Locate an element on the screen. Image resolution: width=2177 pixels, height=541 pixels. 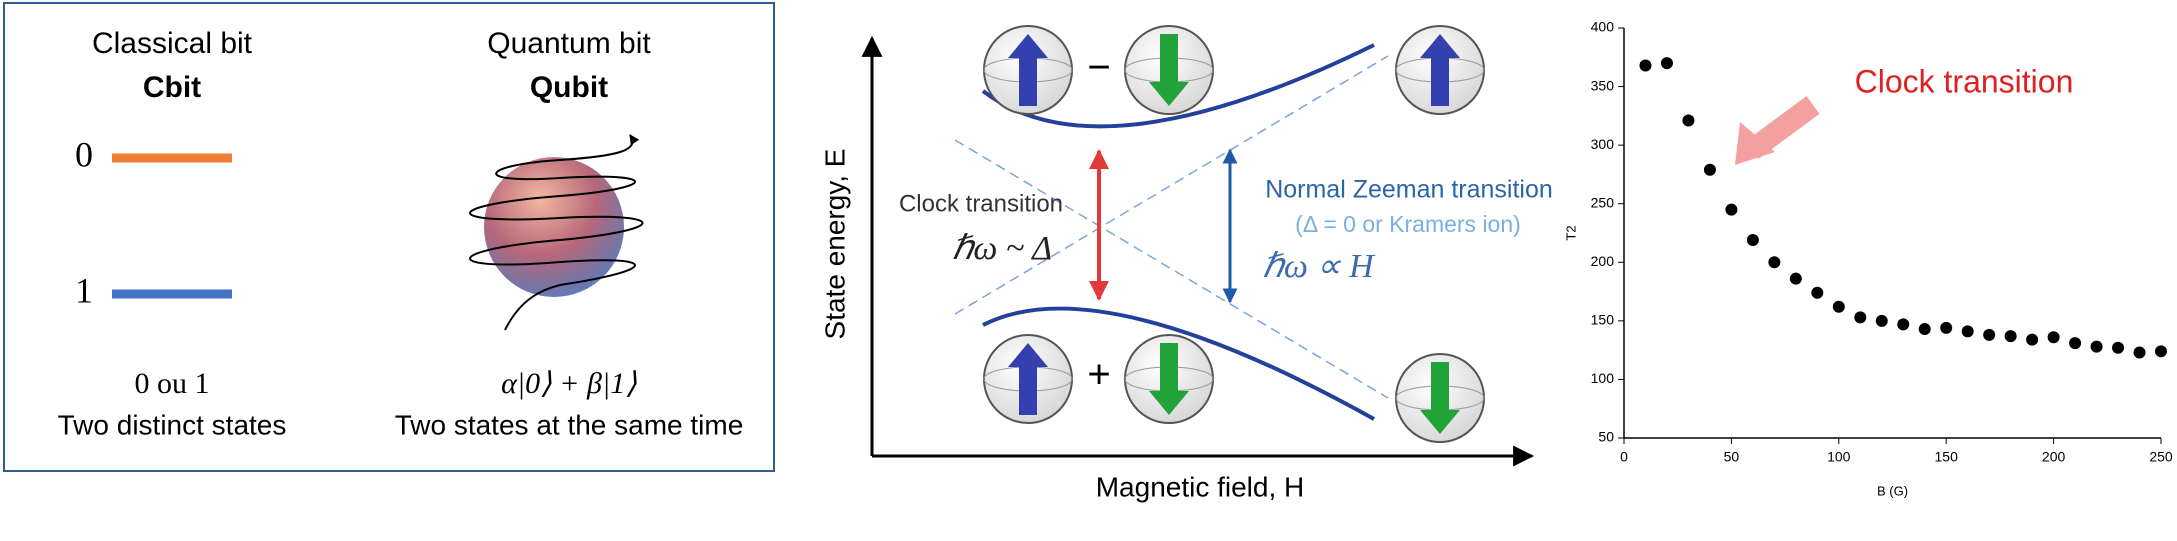
x-axis-label: B (G) is located at coordinates (1892, 490).